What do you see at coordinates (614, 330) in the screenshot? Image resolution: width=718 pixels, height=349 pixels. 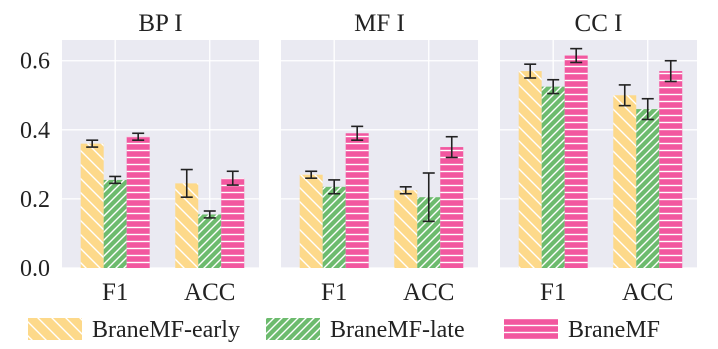 I see `legend-label: BraneMF` at bounding box center [614, 330].